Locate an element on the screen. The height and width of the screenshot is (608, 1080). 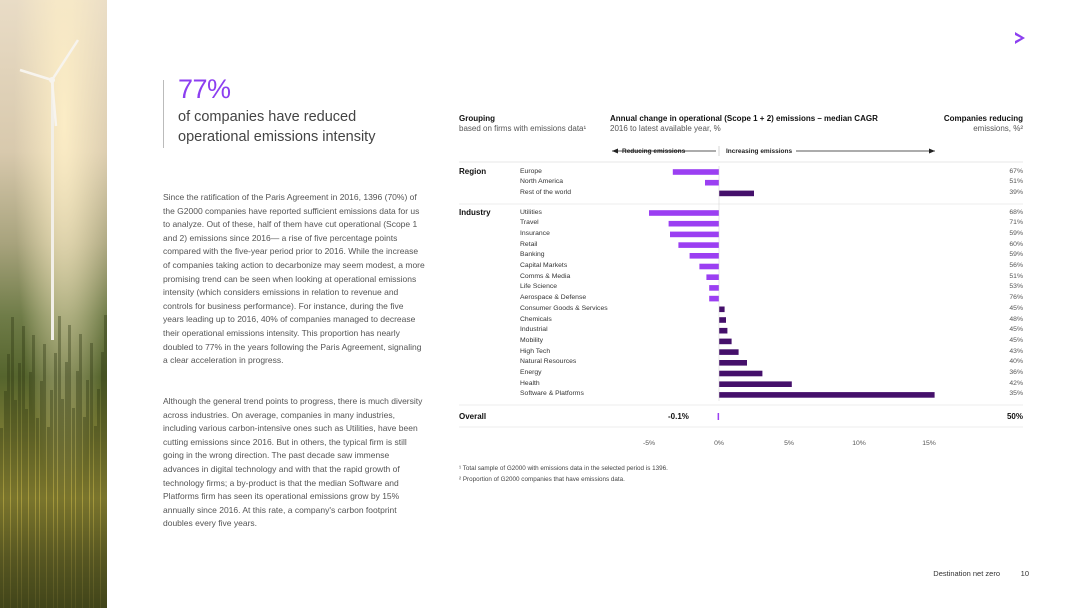
share-label: 53% is located at coordinates (1016, 287).